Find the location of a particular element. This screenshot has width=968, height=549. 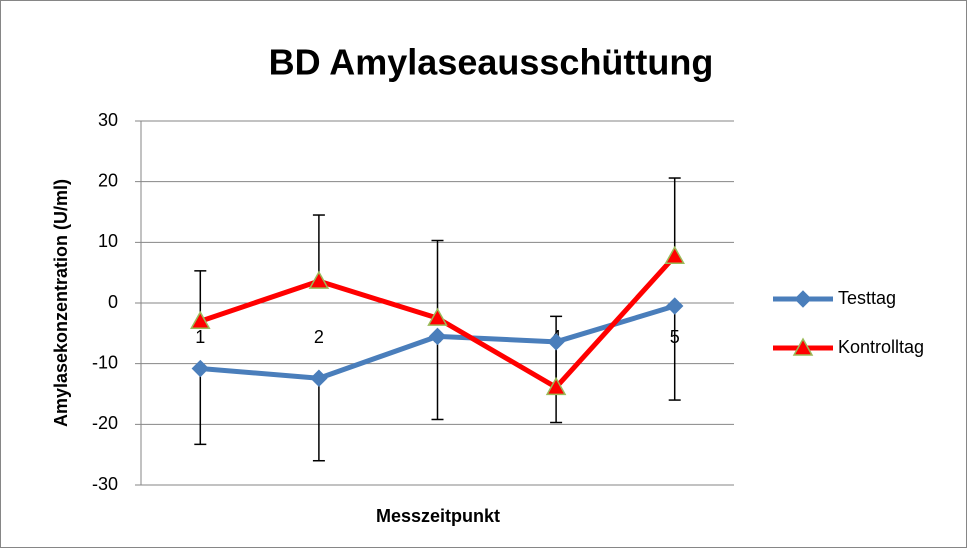

y-tick-label: -30 is located at coordinates (105, 484).